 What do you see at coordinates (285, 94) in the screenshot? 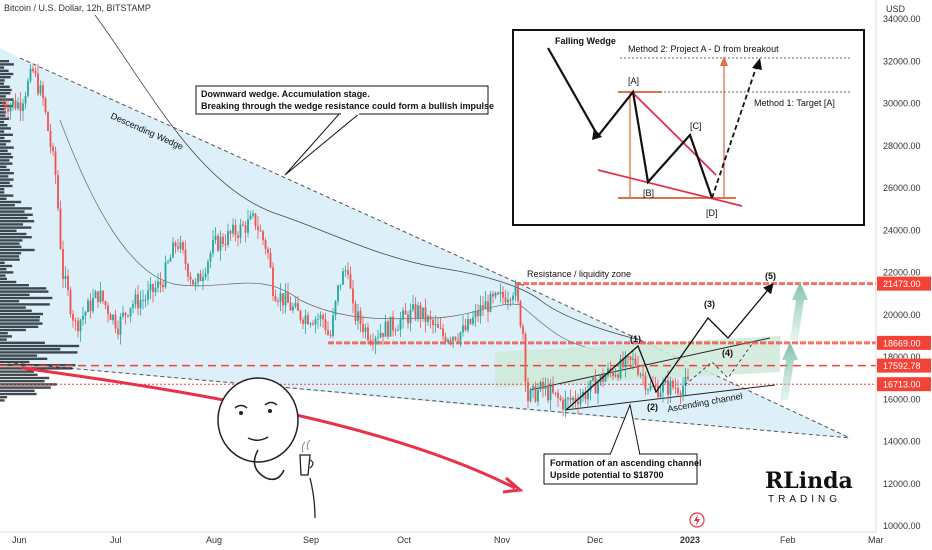
I see `callout-line-1: Downward wedge. Accumulation stage.` at bounding box center [285, 94].